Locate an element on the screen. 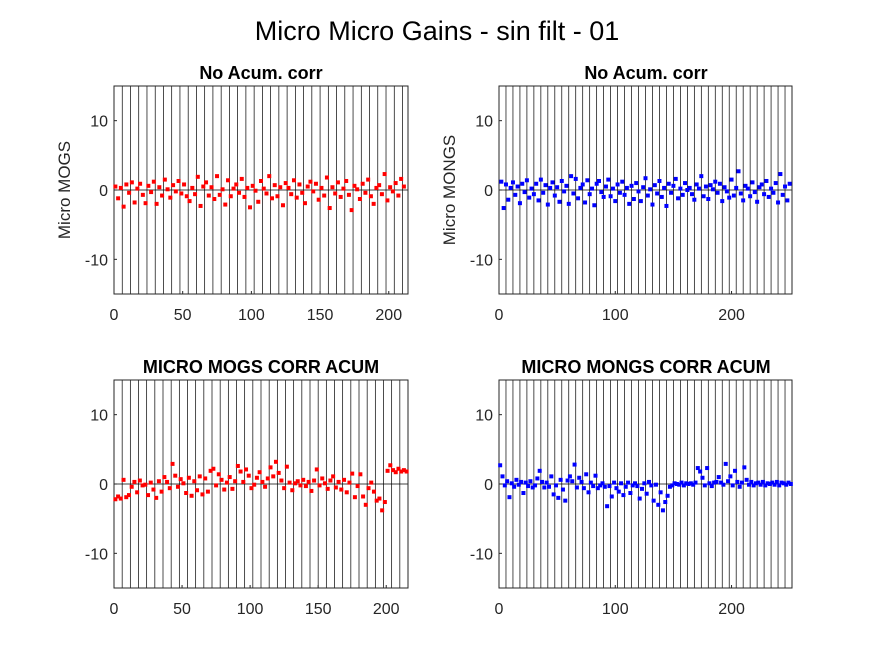  plot-title: No Acum. corr is located at coordinates (260, 73).